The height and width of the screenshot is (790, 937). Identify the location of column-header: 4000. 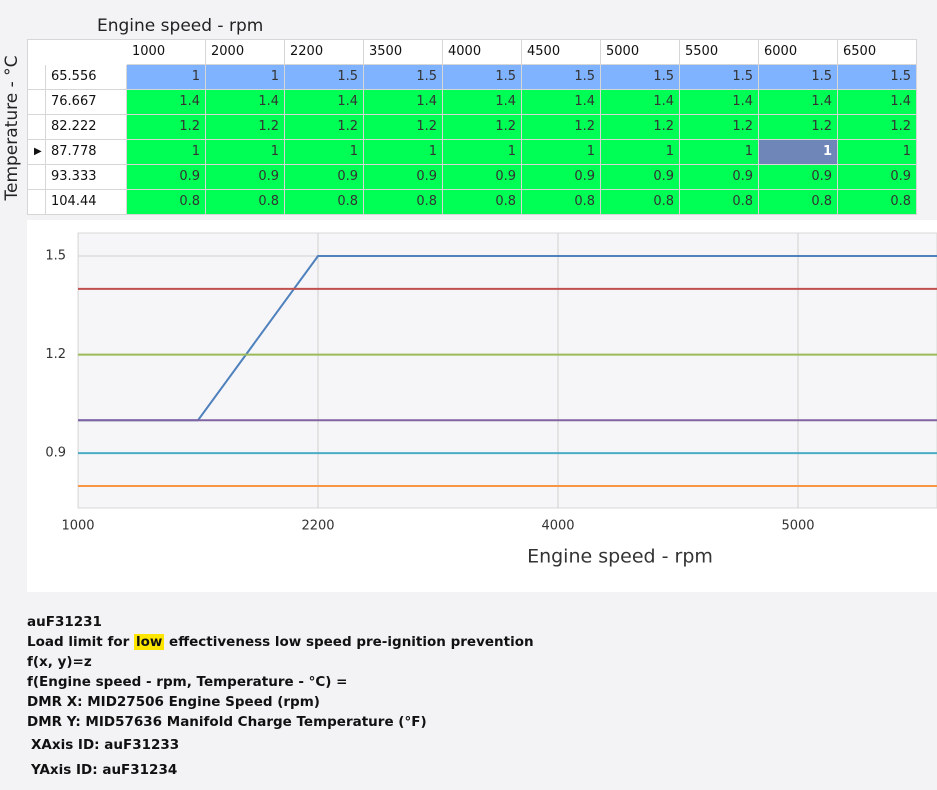
(482, 52).